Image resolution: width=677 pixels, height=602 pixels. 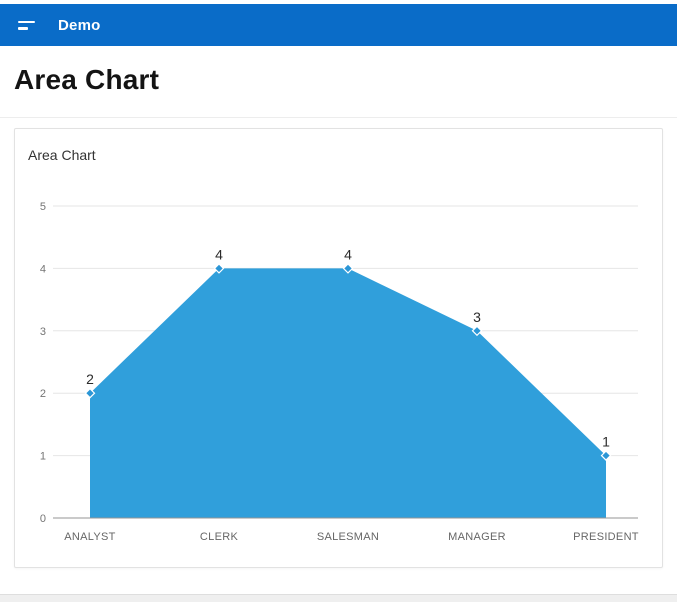 What do you see at coordinates (477, 537) in the screenshot?
I see `x-axis-label: MANAGER` at bounding box center [477, 537].